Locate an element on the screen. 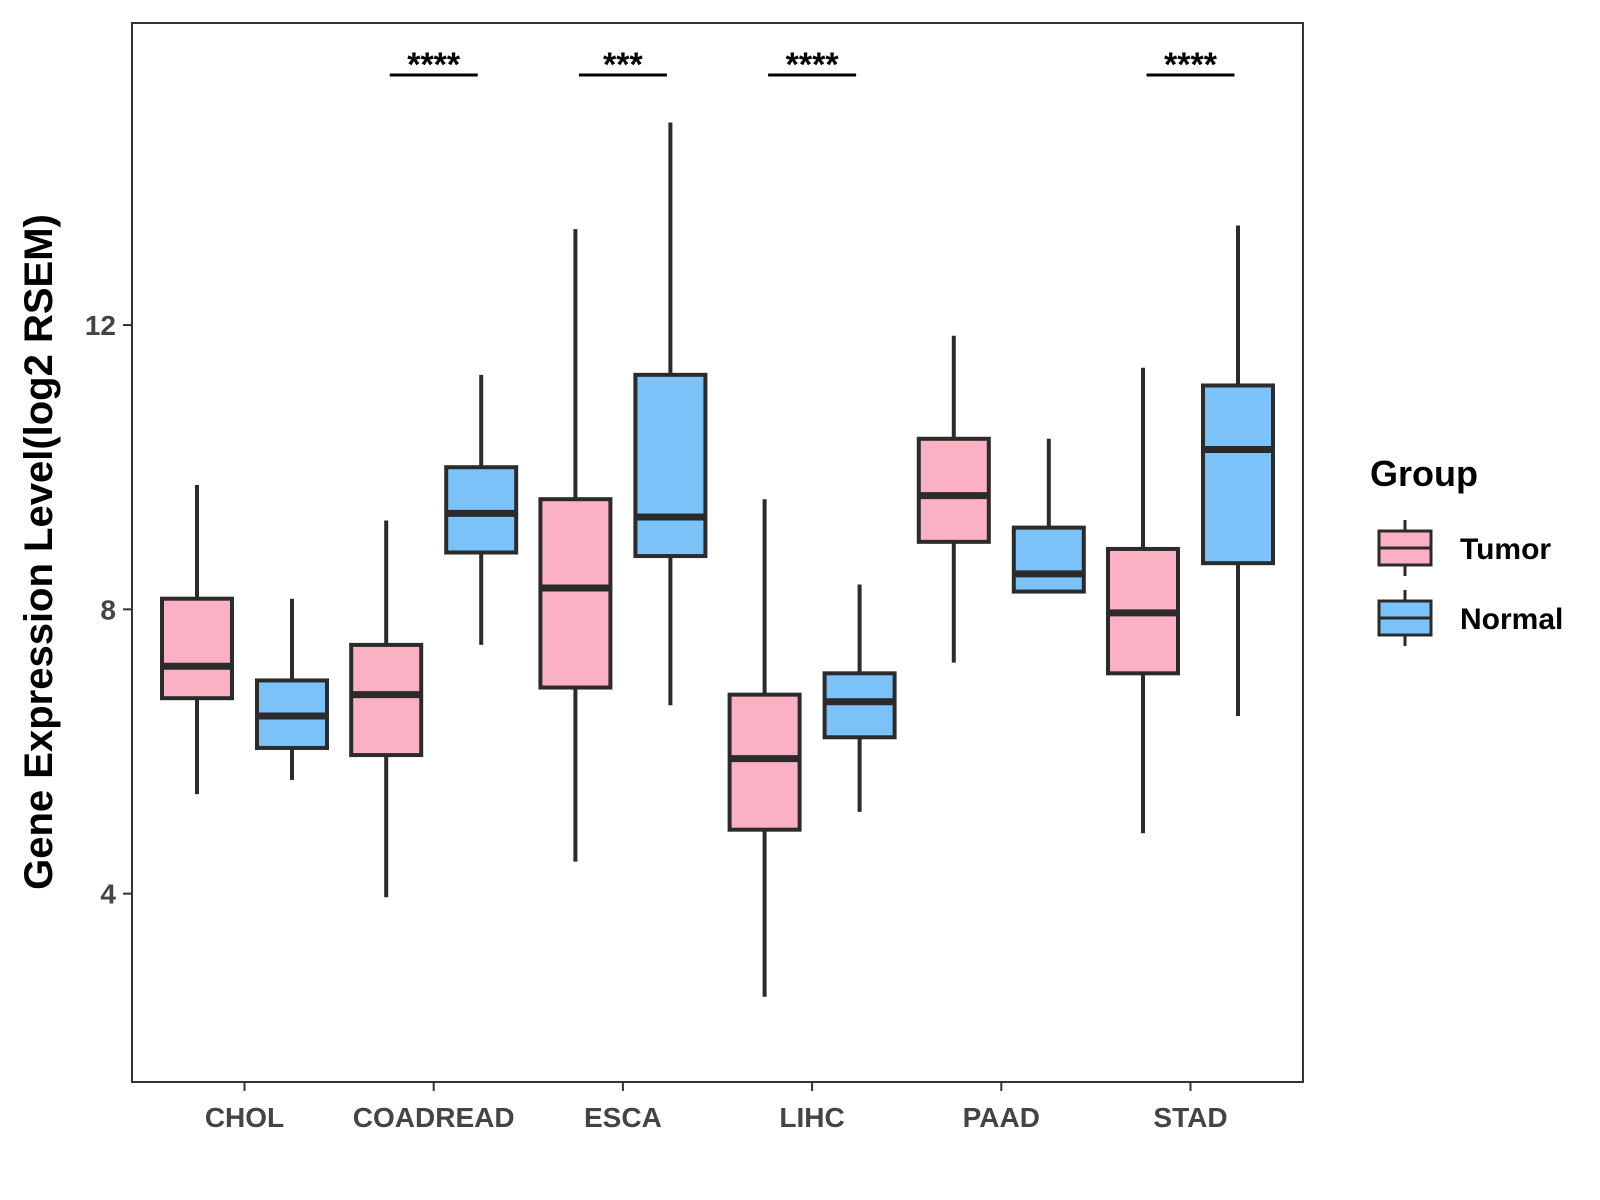  box-tumor-chol is located at coordinates (197, 639).